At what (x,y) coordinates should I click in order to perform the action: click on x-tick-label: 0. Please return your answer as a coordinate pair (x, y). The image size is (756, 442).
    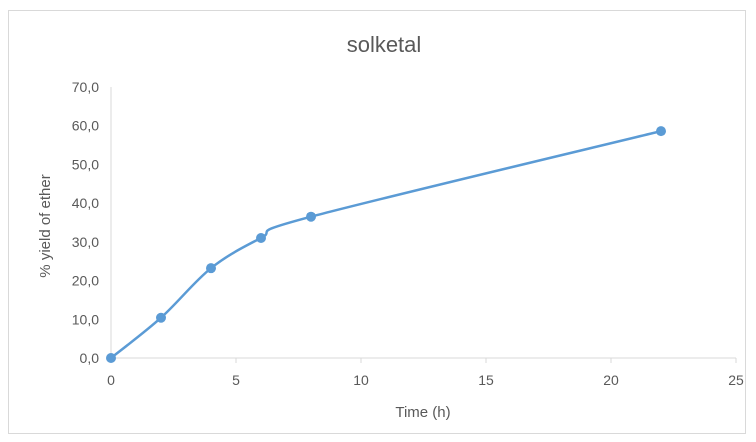
    Looking at the image, I should click on (111, 380).